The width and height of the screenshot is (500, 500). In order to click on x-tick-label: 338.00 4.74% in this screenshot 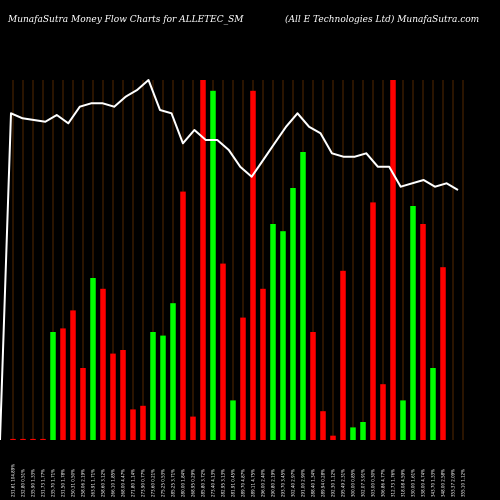, I will do `click(423, 483)`.